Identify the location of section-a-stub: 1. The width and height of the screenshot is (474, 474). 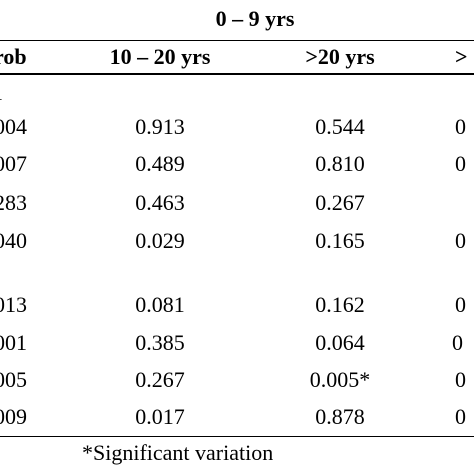
(16, 93).